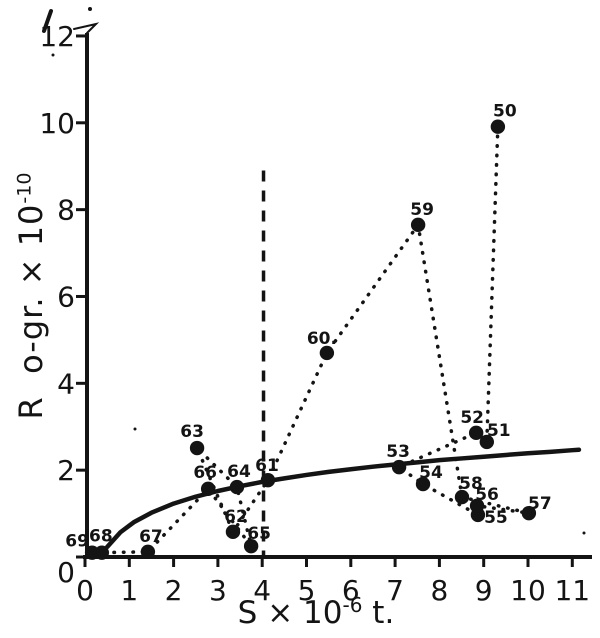  I want to click on y-axis-title-exponent: -10, so click(24, 188).